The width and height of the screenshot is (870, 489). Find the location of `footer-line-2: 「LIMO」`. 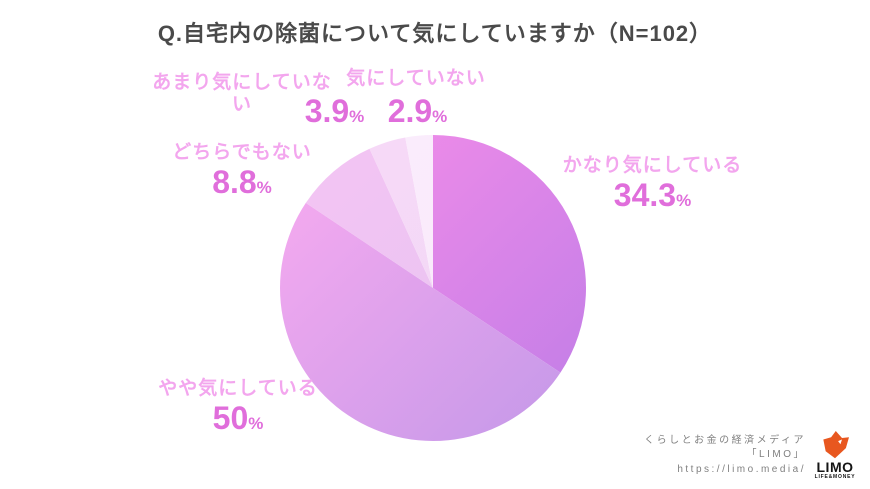

footer-line-2: 「LIMO」 is located at coordinates (776, 454).